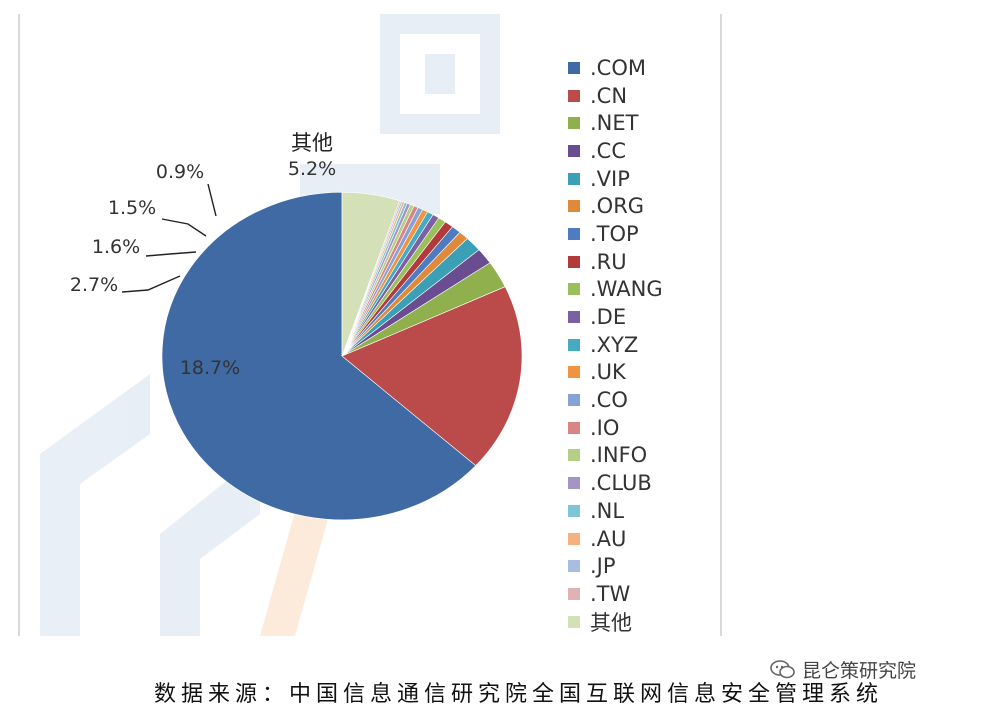 The image size is (982, 714). Describe the element at coordinates (370, 274) in the screenshot. I see `pie-slice-其他` at that location.